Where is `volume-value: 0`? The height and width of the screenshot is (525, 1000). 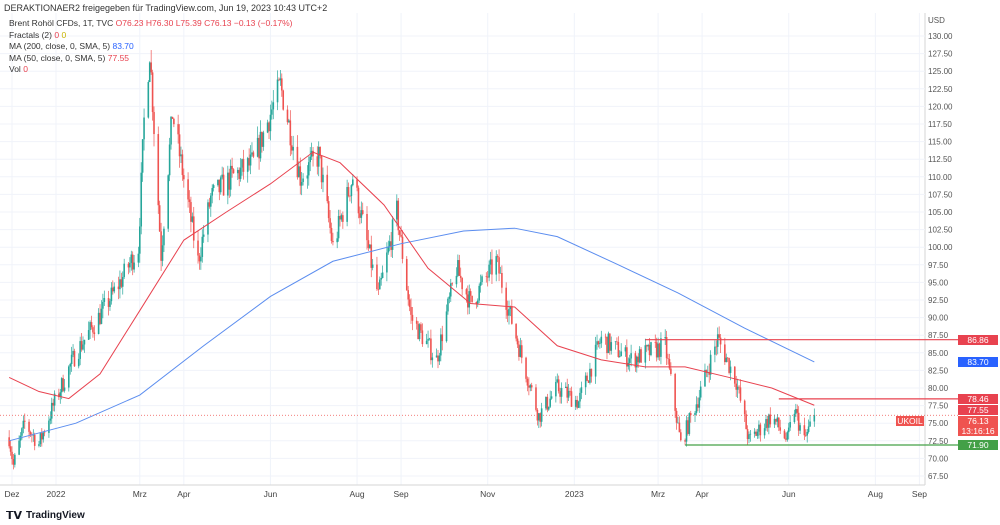 volume-value: 0 is located at coordinates (25, 69).